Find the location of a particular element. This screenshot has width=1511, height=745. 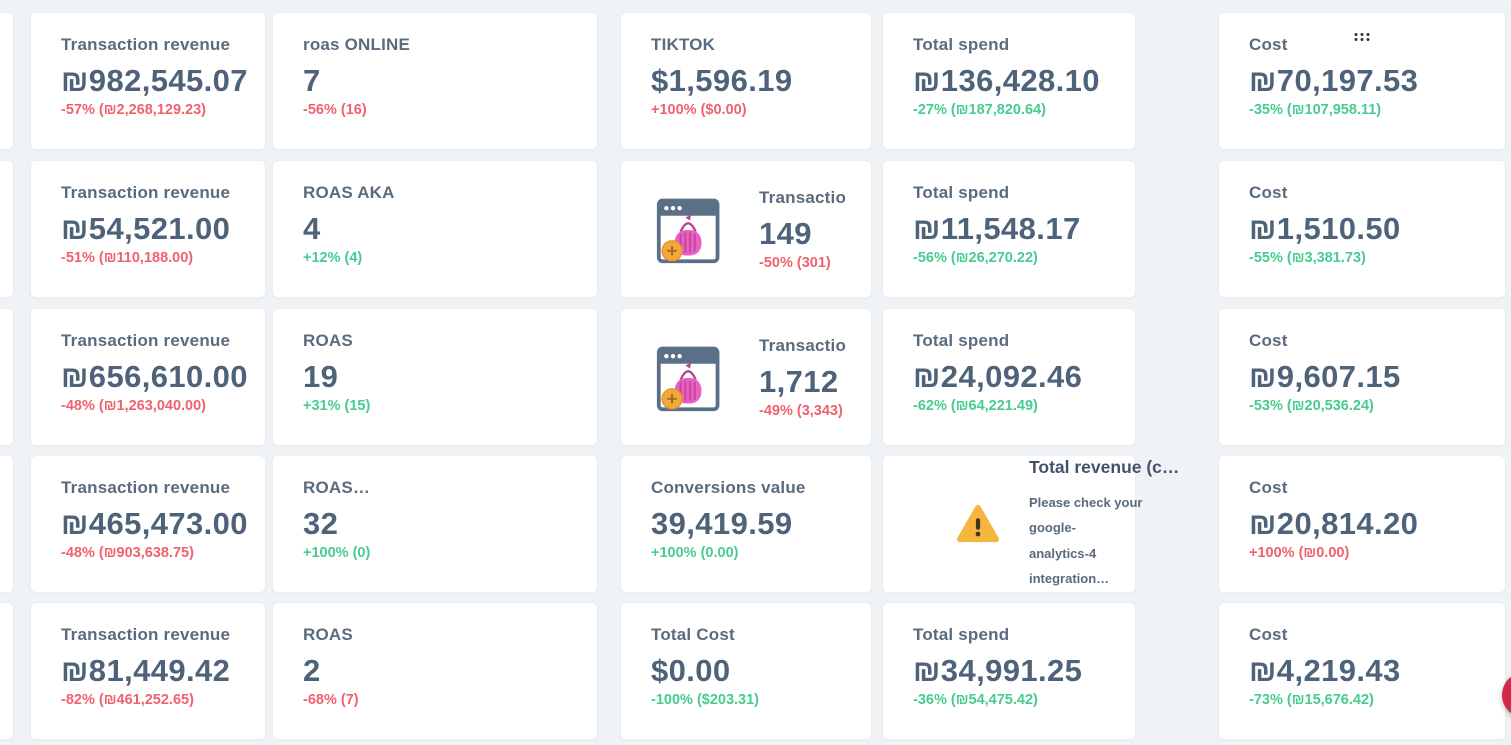

metric-card: Total Cost $0.00 -100% ($203.31) is located at coordinates (746, 671).